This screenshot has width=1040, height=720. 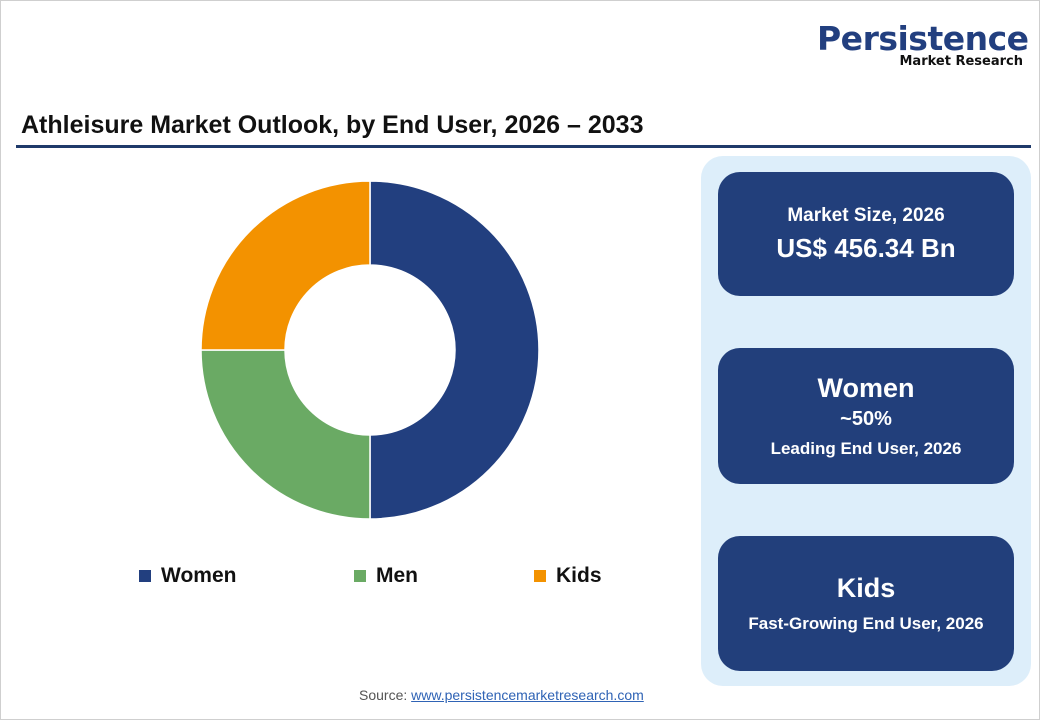 I want to click on legend-item-men: Men, so click(x=386, y=576).